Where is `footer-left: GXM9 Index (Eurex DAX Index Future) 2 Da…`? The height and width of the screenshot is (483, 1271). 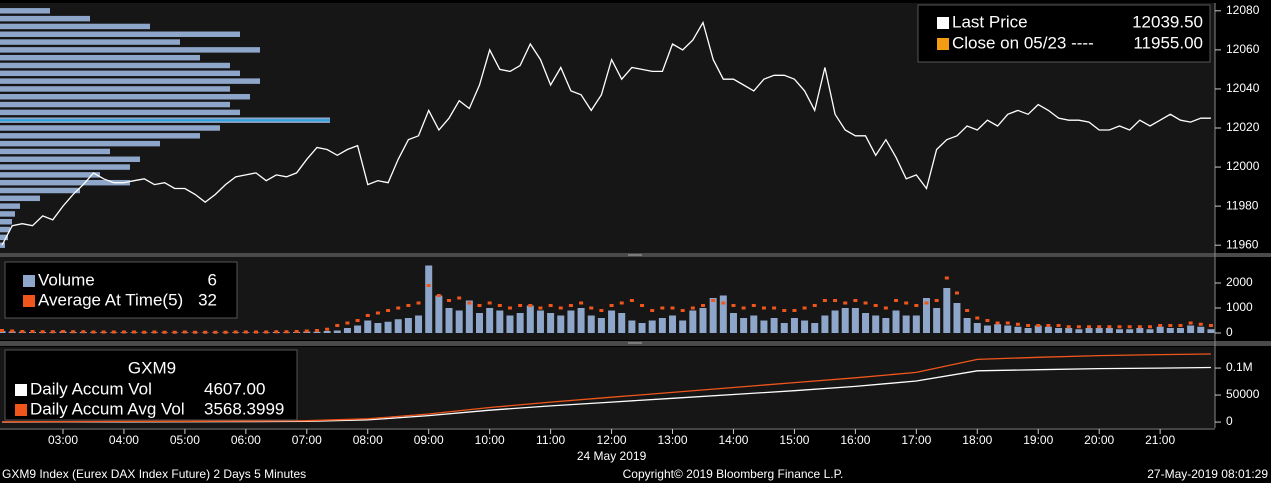 footer-left: GXM9 Index (Eurex DAX Index Future) 2 Da… is located at coordinates (154, 474).